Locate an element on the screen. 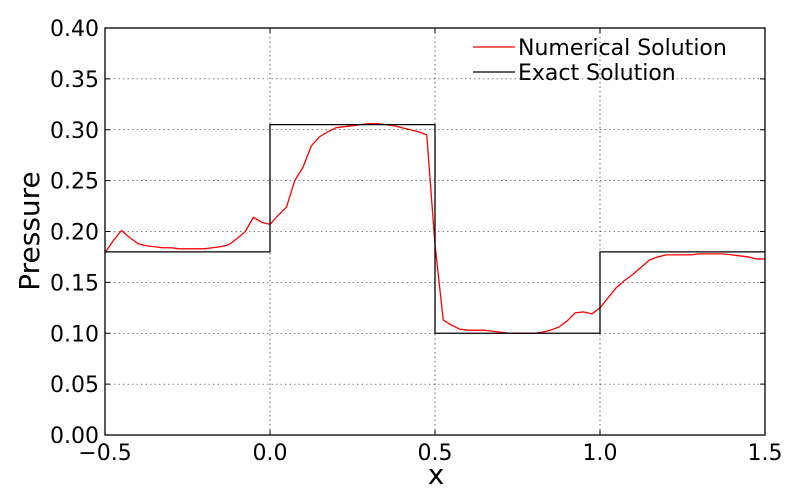 Image resolution: width=800 pixels, height=500 pixels. legend: Numerical Solution Exact Solution is located at coordinates (600, 61).